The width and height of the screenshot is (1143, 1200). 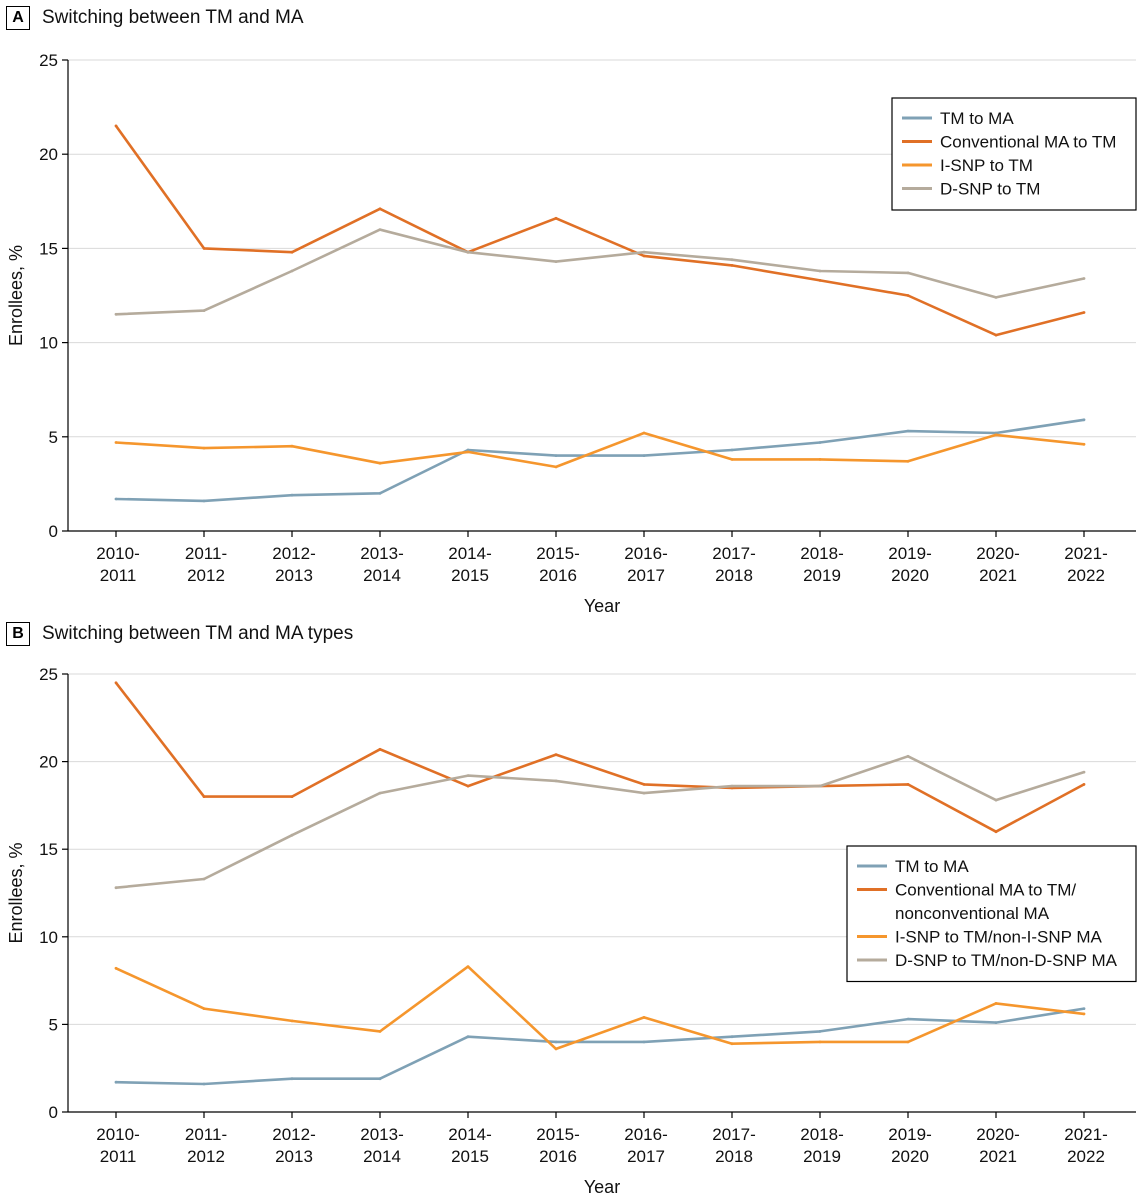 What do you see at coordinates (1085, 1134) in the screenshot?
I see `b-xtick-line: 2021-` at bounding box center [1085, 1134].